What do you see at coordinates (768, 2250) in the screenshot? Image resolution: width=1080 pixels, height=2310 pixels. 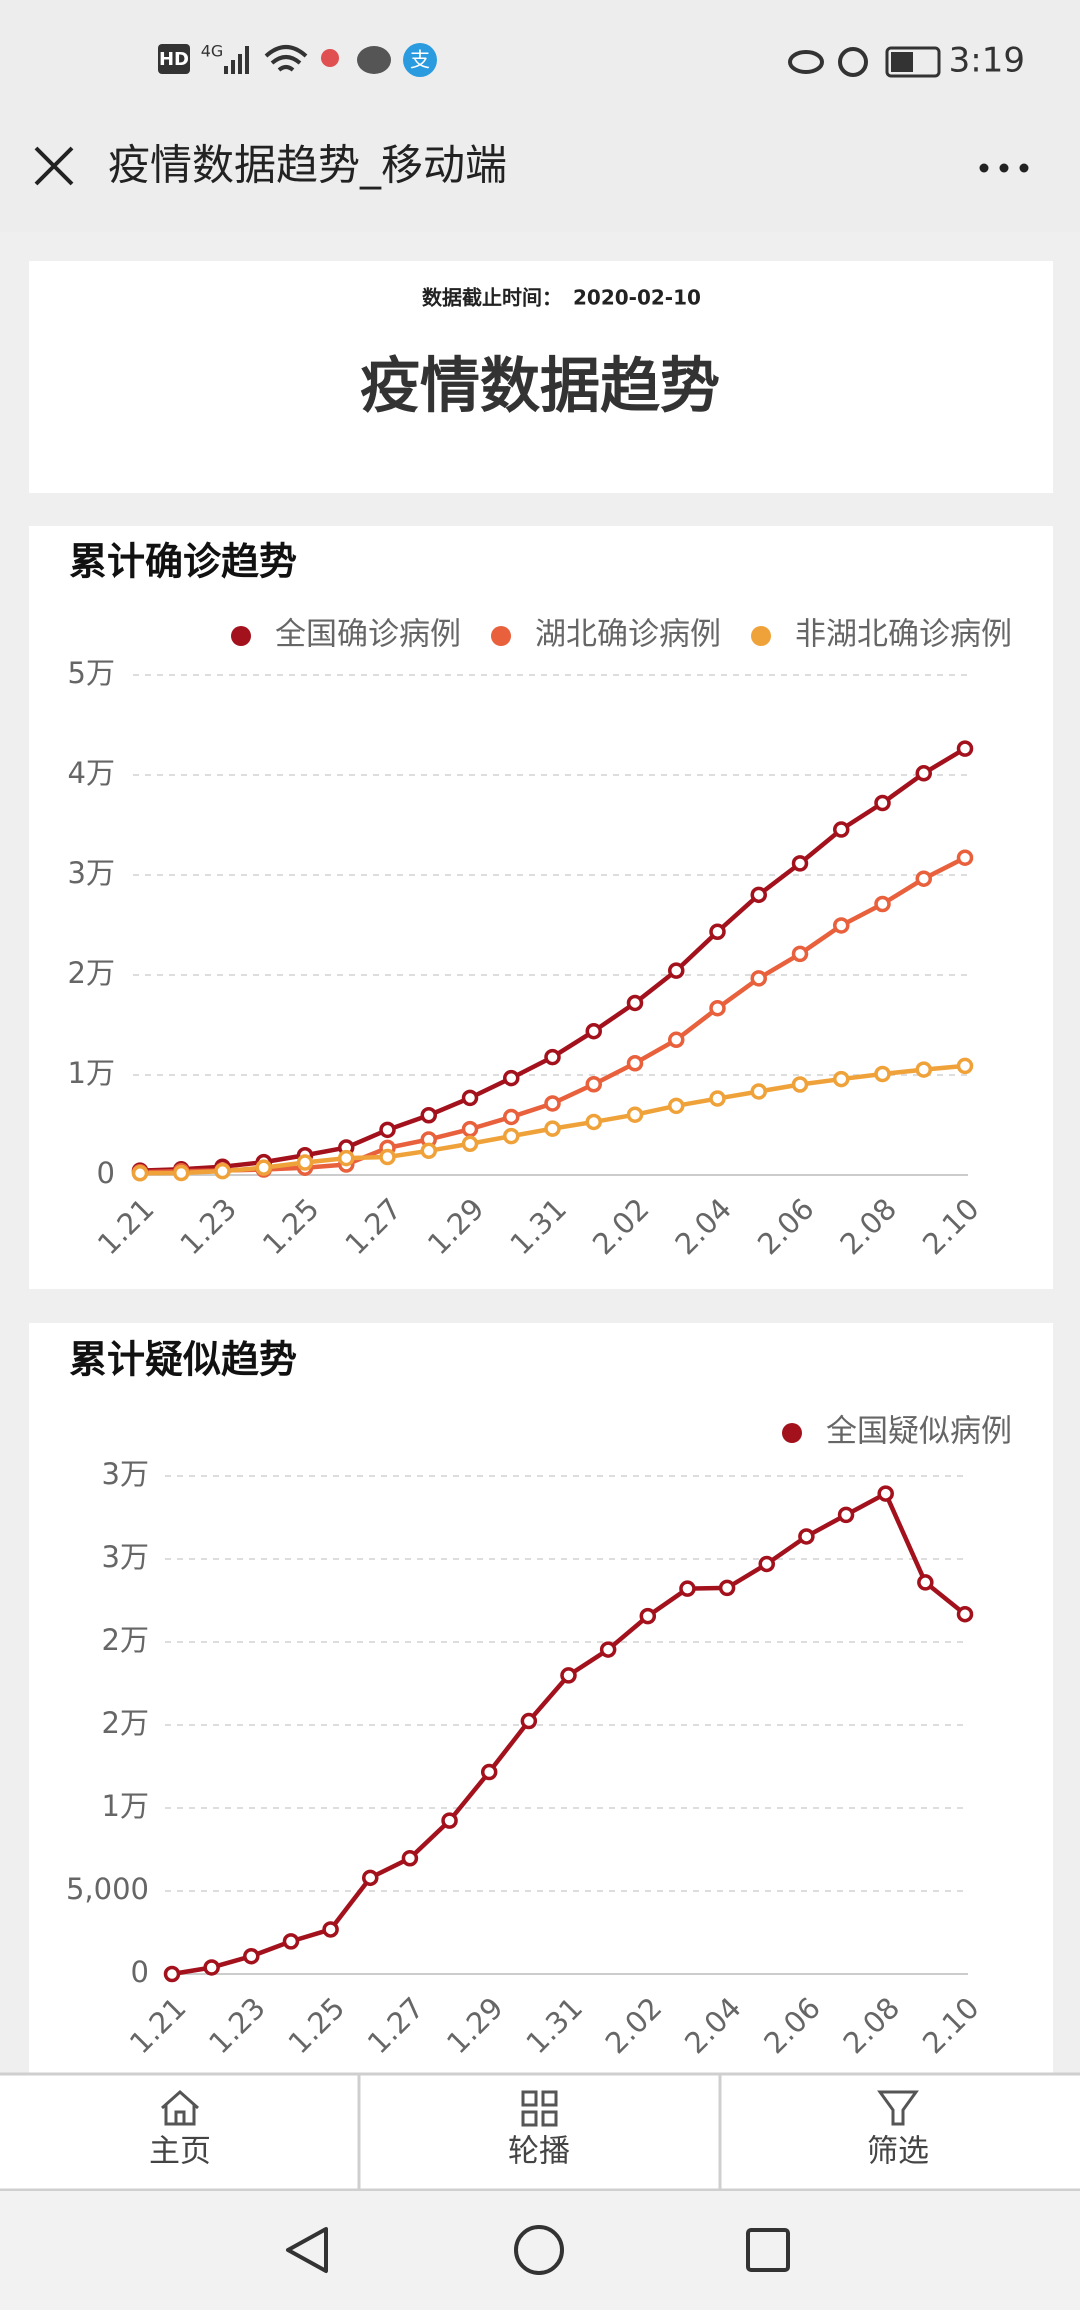 I see `recents-button` at bounding box center [768, 2250].